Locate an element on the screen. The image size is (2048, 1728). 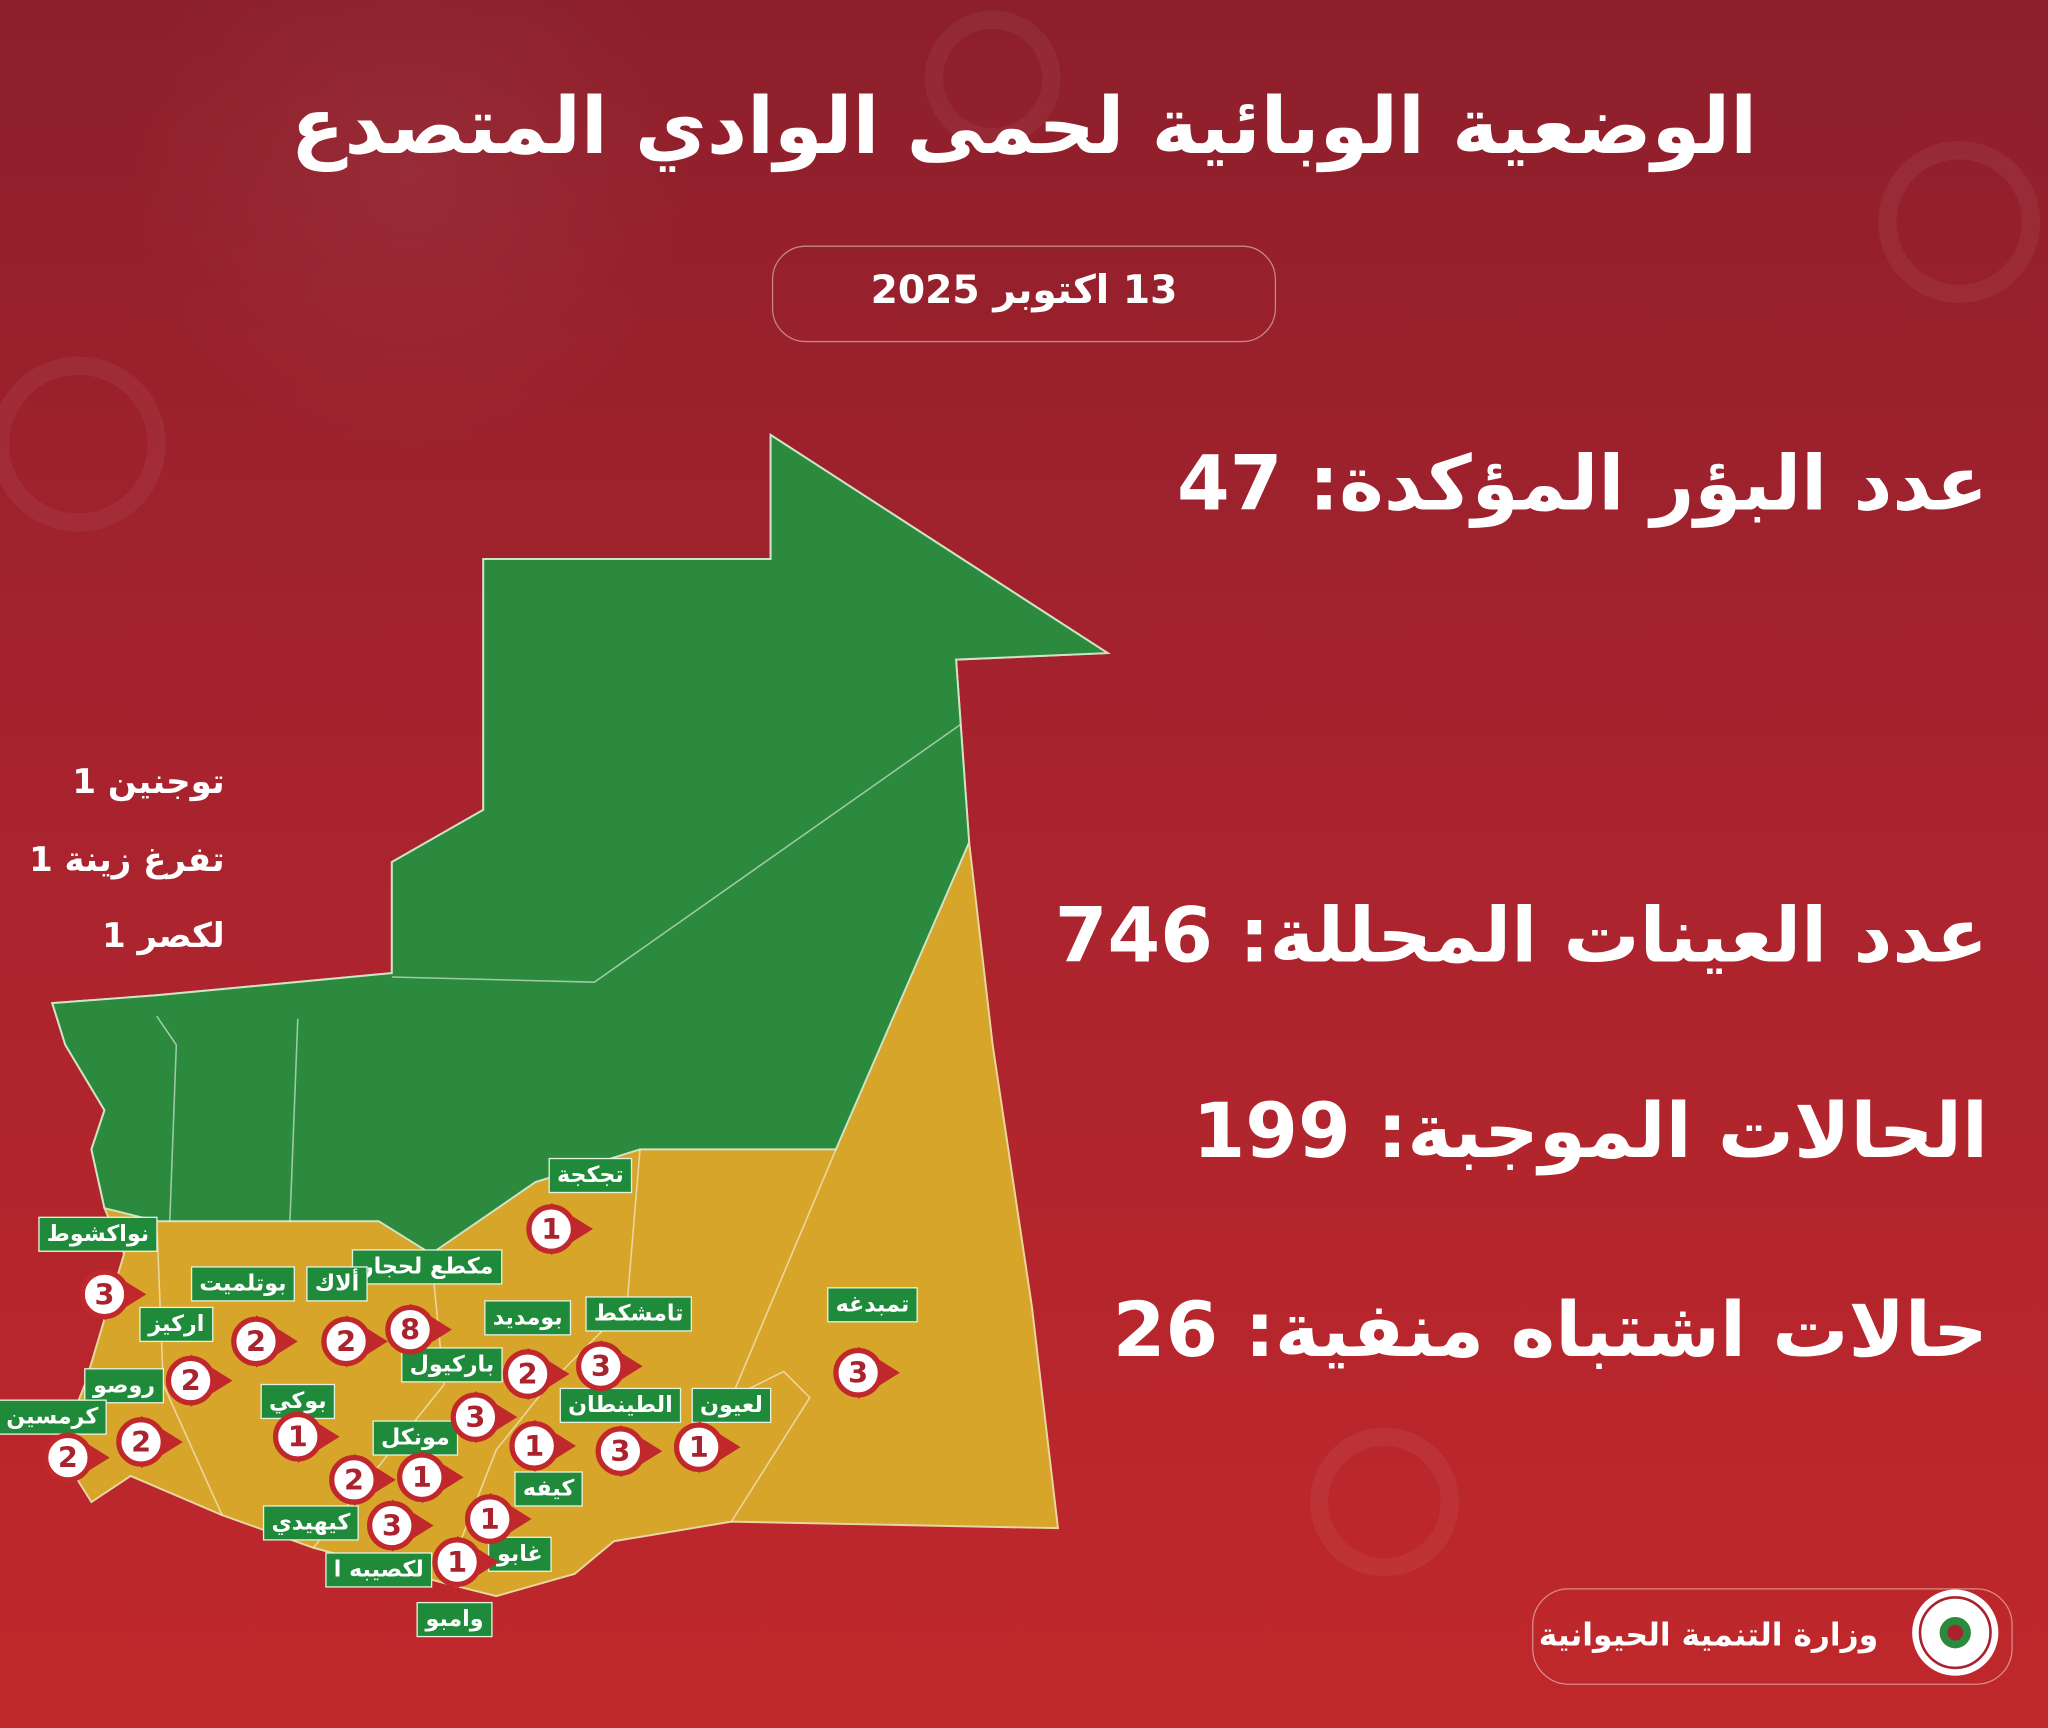
marker-label: الطينطان is located at coordinates (620, 1405).